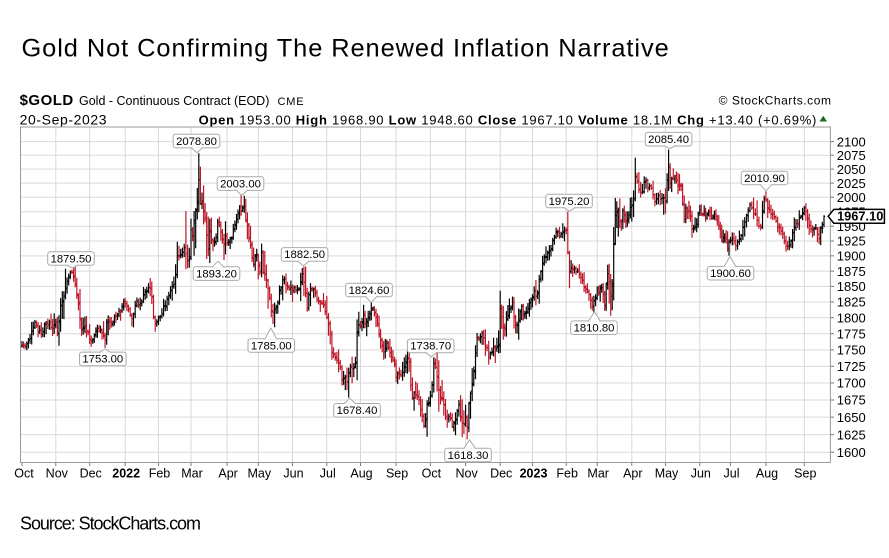 This screenshot has height=558, width=889. I want to click on svg-text: 1618.30, so click(468, 456).